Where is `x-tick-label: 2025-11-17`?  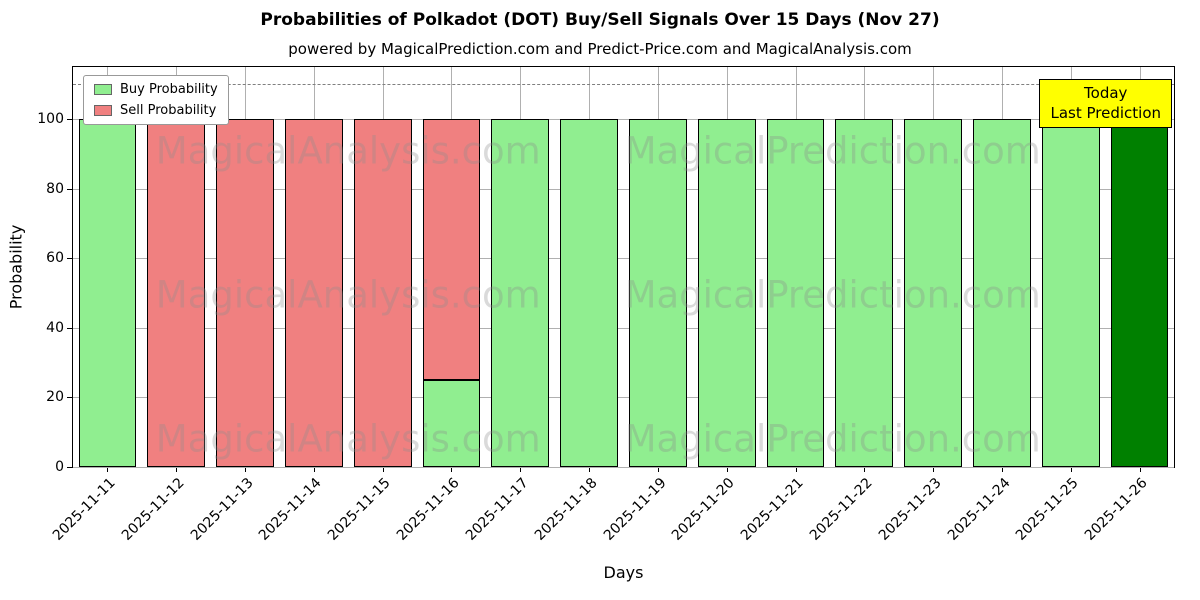 x-tick-label: 2025-11-17 is located at coordinates (497, 509).